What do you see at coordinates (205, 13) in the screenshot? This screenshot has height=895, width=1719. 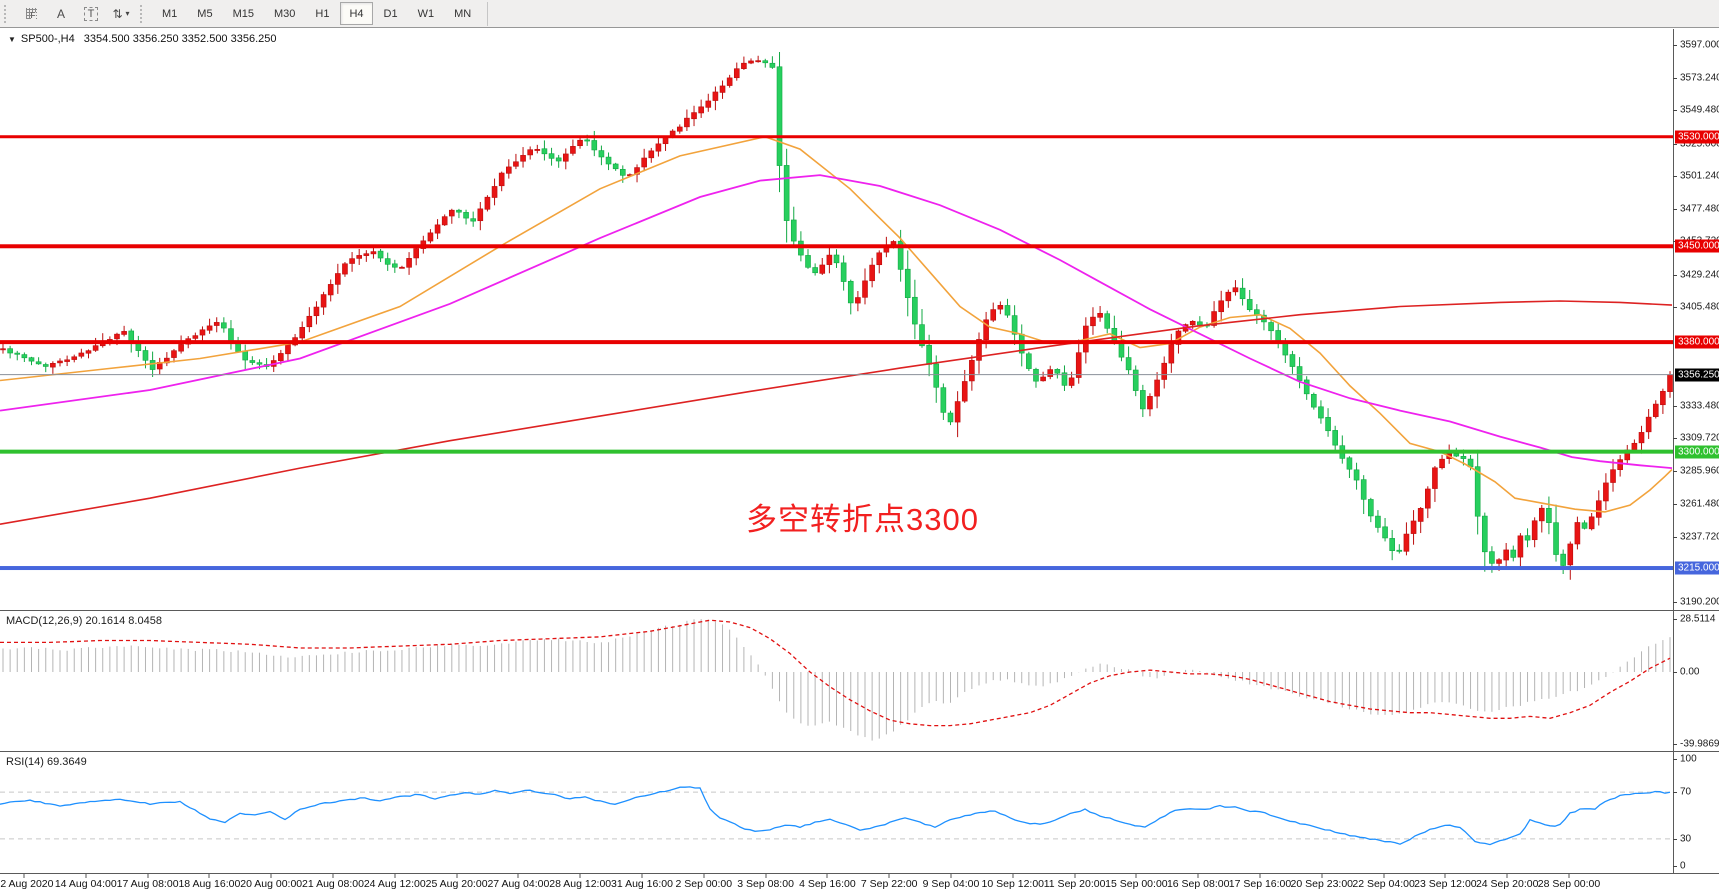 I see `timeframe-button-M5: M5` at bounding box center [205, 13].